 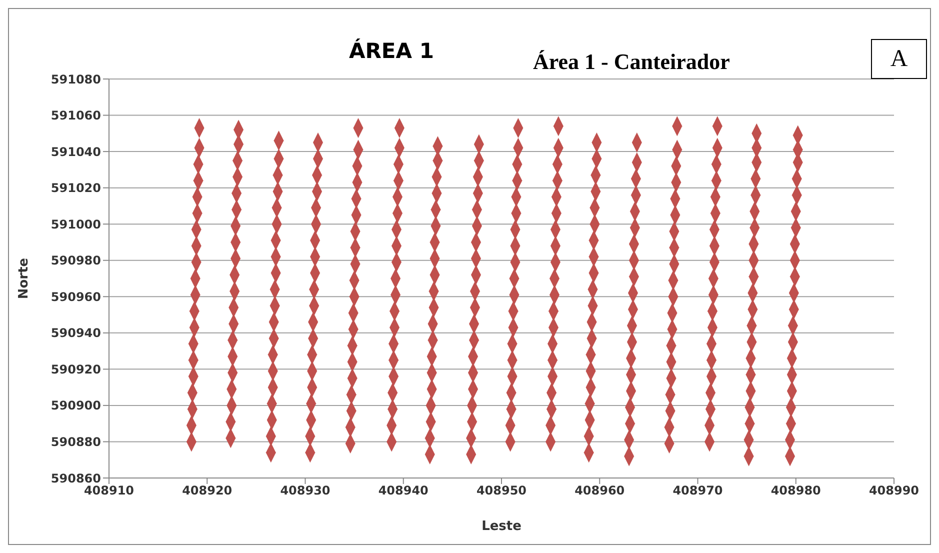 I want to click on x-tick-label: 408930, so click(x=305, y=491).